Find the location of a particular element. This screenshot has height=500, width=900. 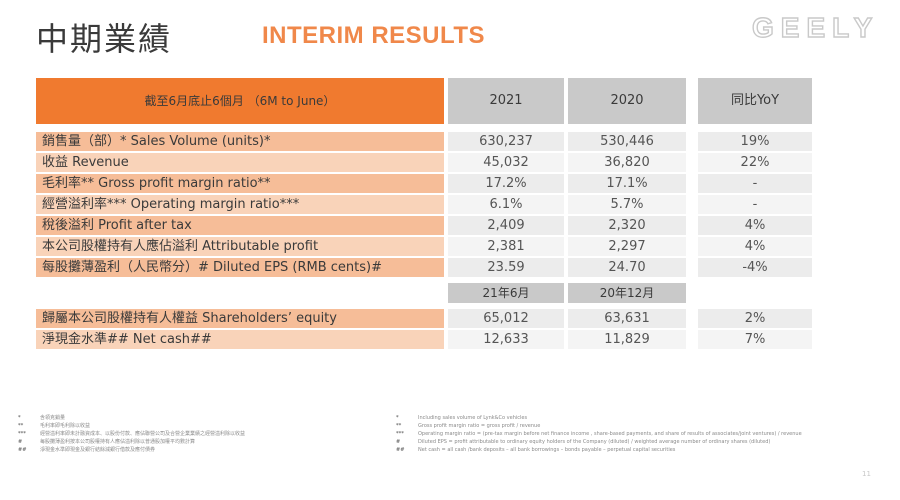

table-header-row: 截至6月底止6個月 （6M to June） 2021 2020 同比YoY is located at coordinates (424, 101).